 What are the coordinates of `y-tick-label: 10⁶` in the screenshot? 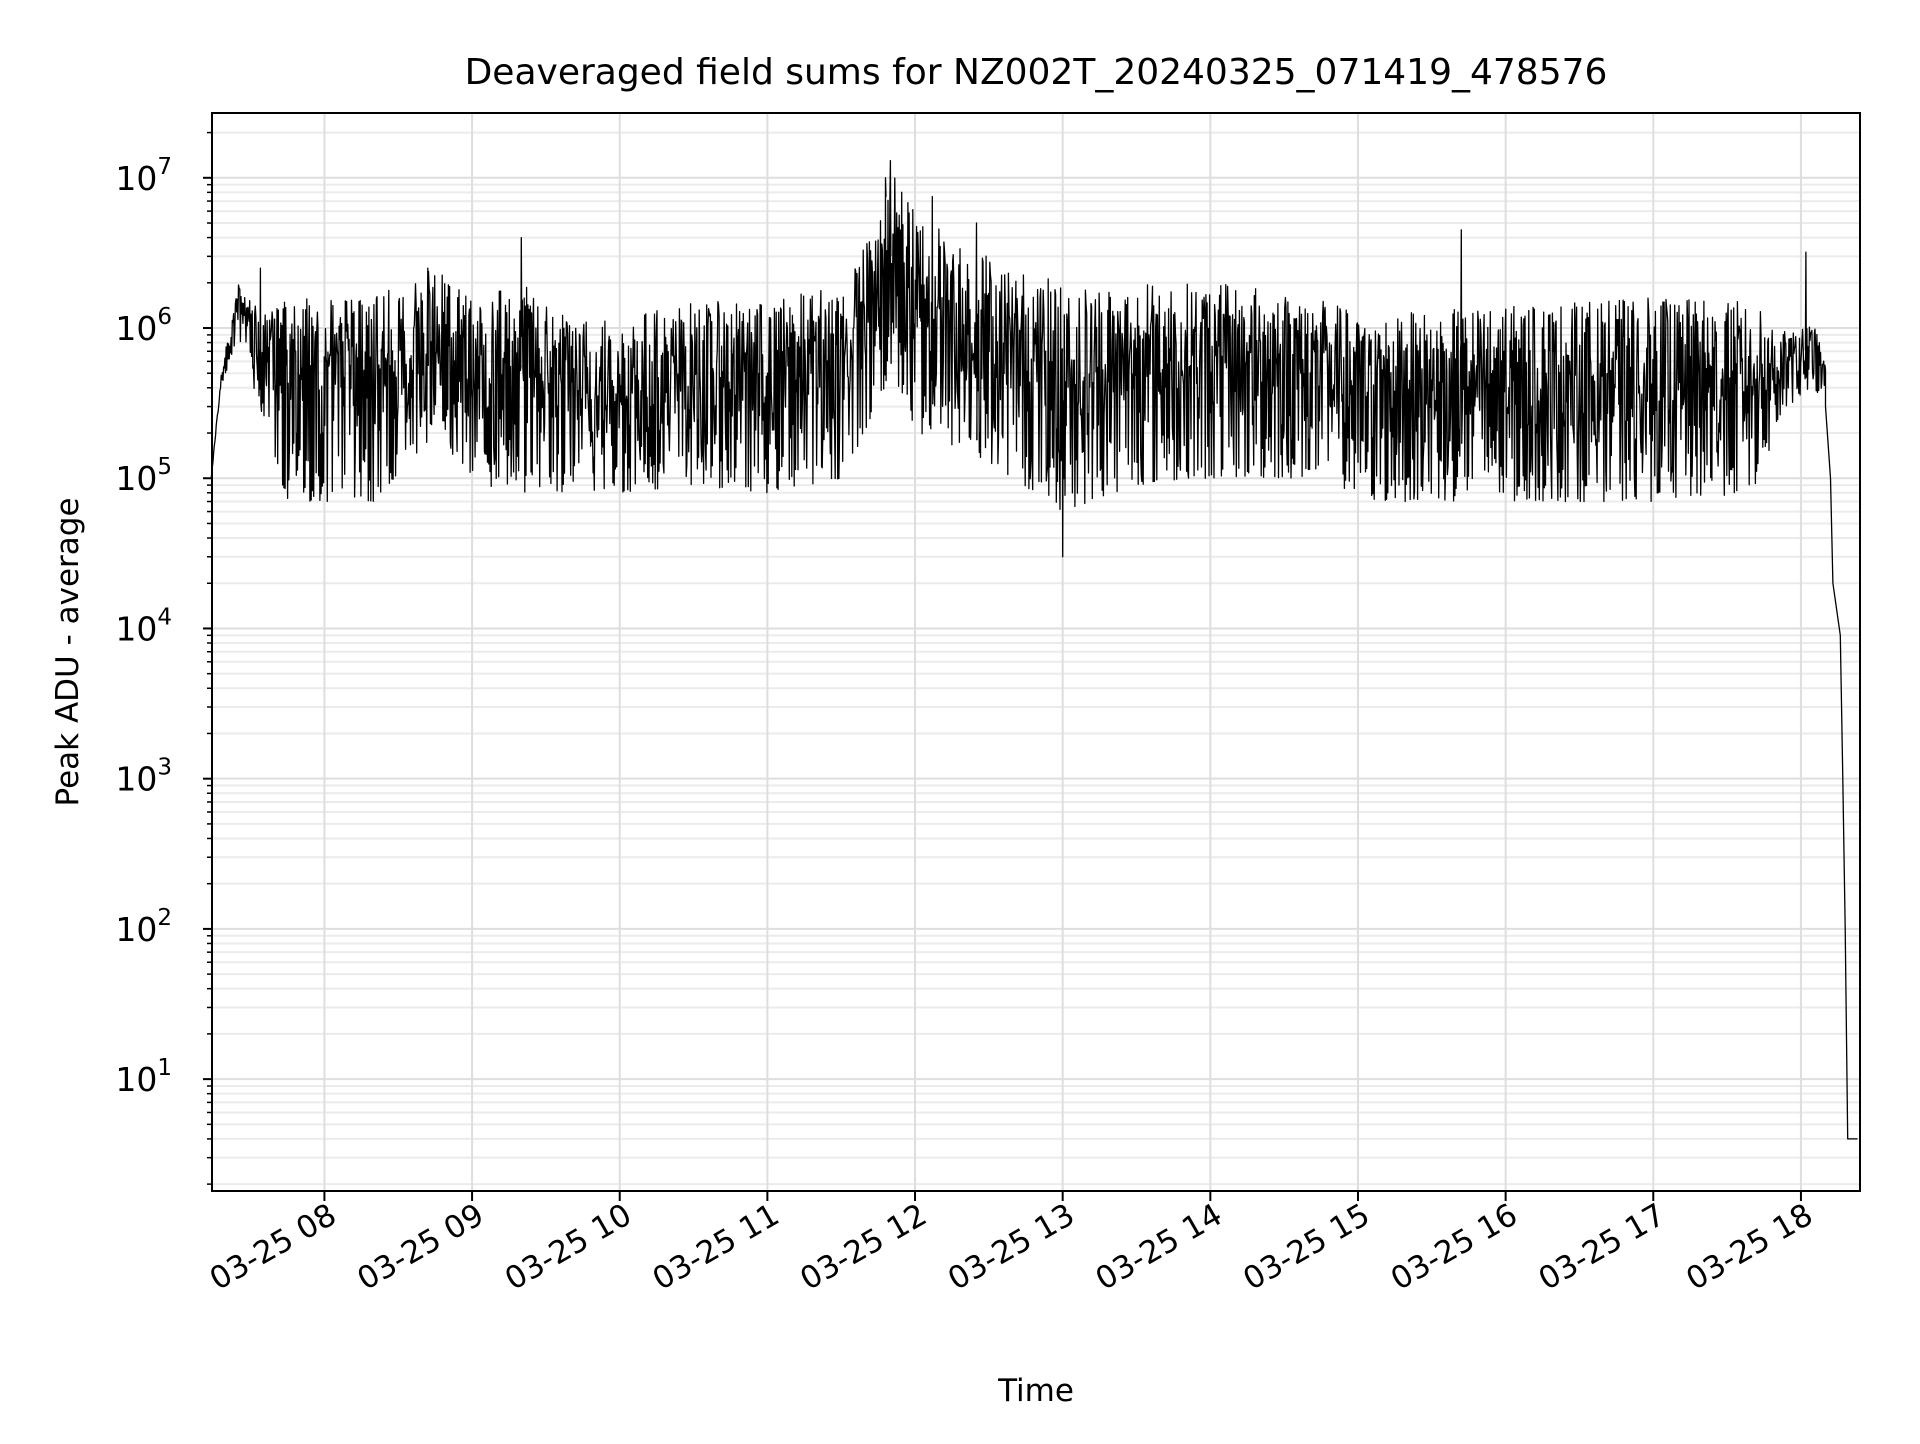 It's located at (143, 326).